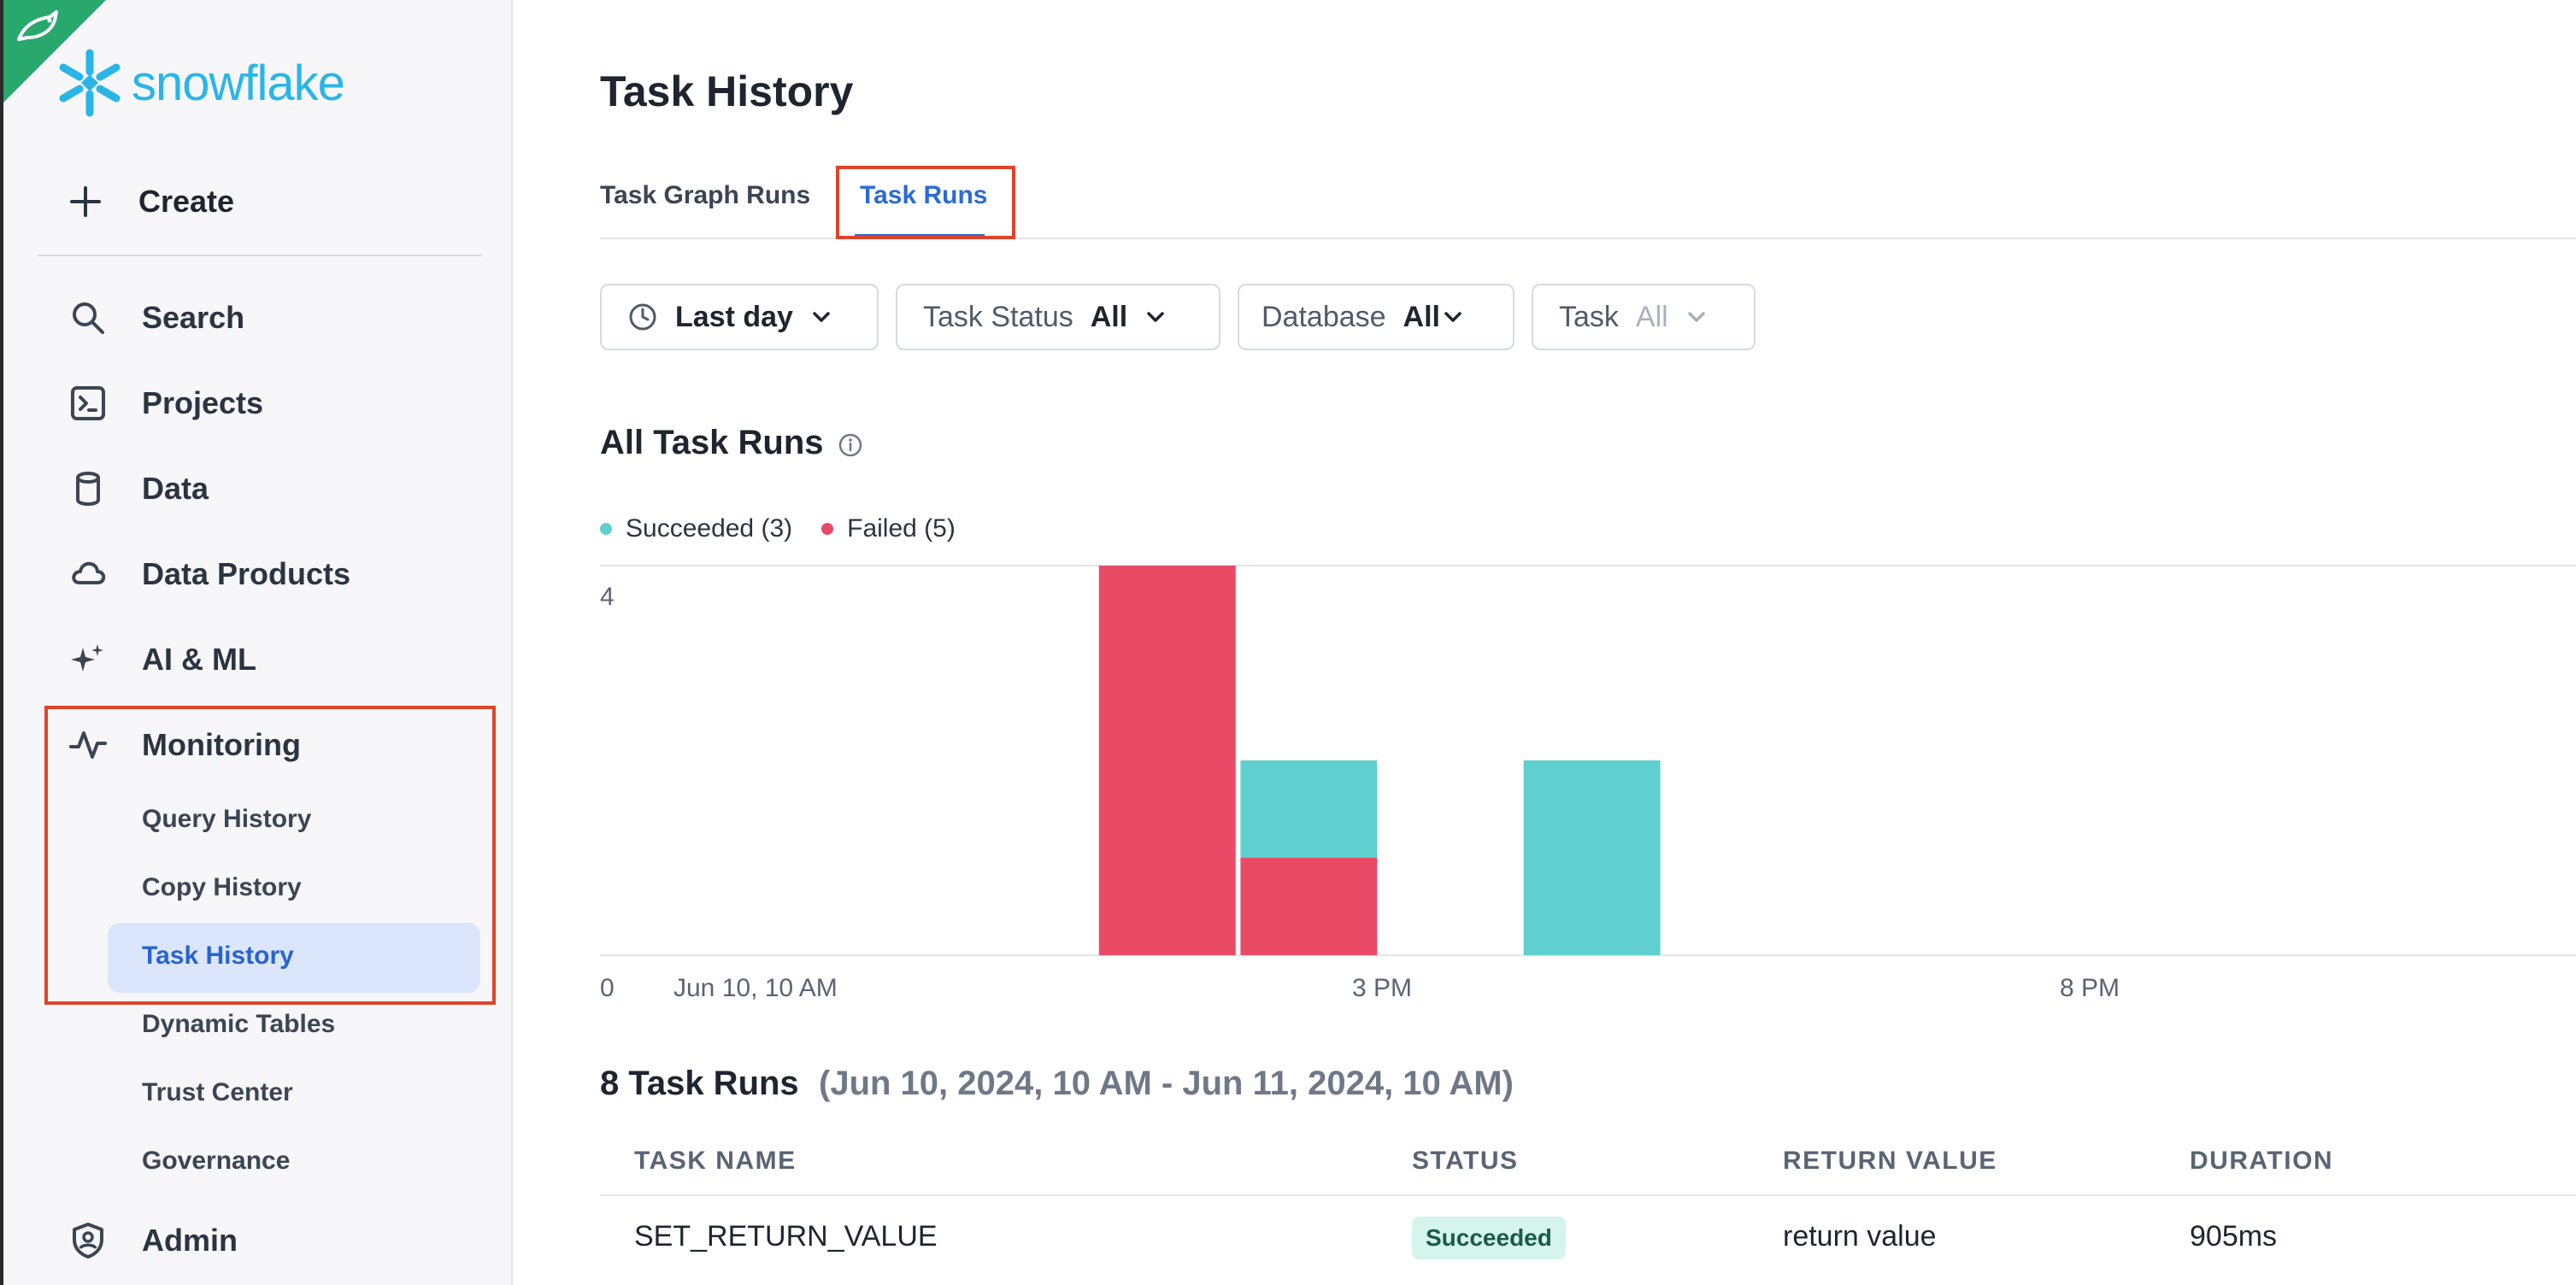 The width and height of the screenshot is (2576, 1285). I want to click on sidebar-item-data-products: Data Products, so click(208, 574).